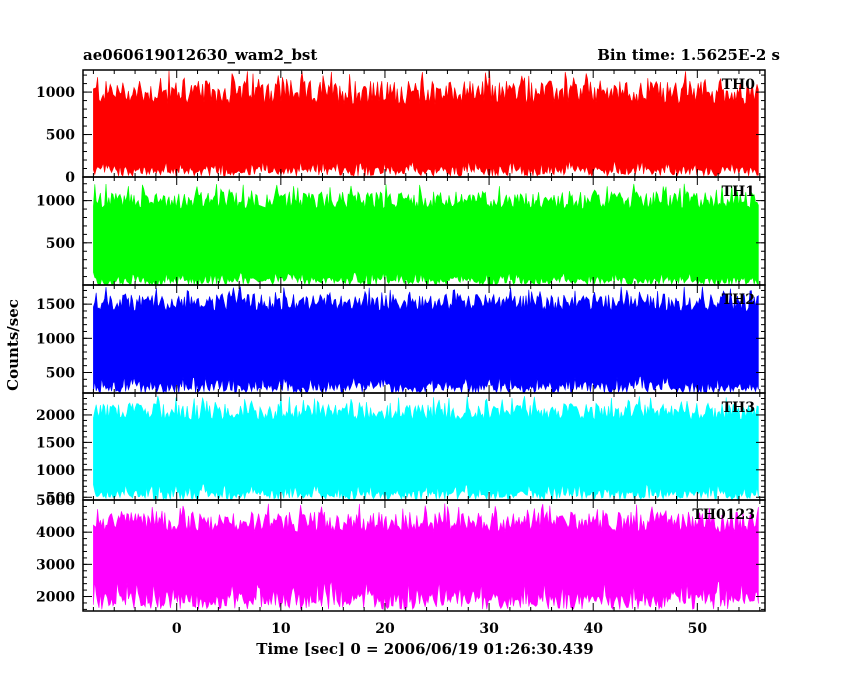 The height and width of the screenshot is (680, 850). What do you see at coordinates (177, 629) in the screenshot?
I see `x-tick-label: 0` at bounding box center [177, 629].